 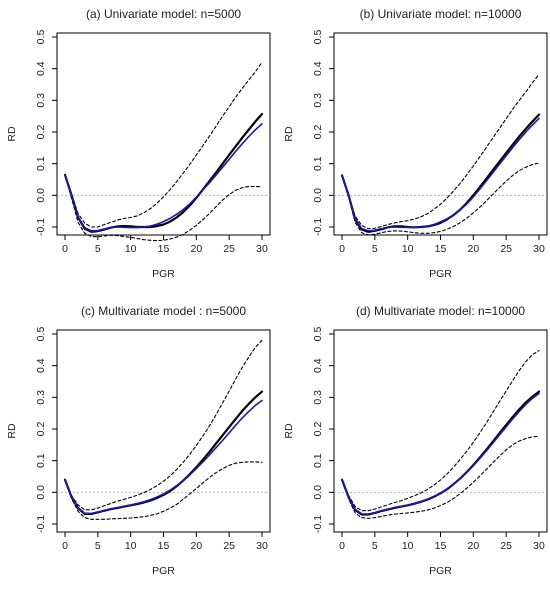 I want to click on panel-title: (c) Multivariate model : n=5000, so click(x=163, y=311).